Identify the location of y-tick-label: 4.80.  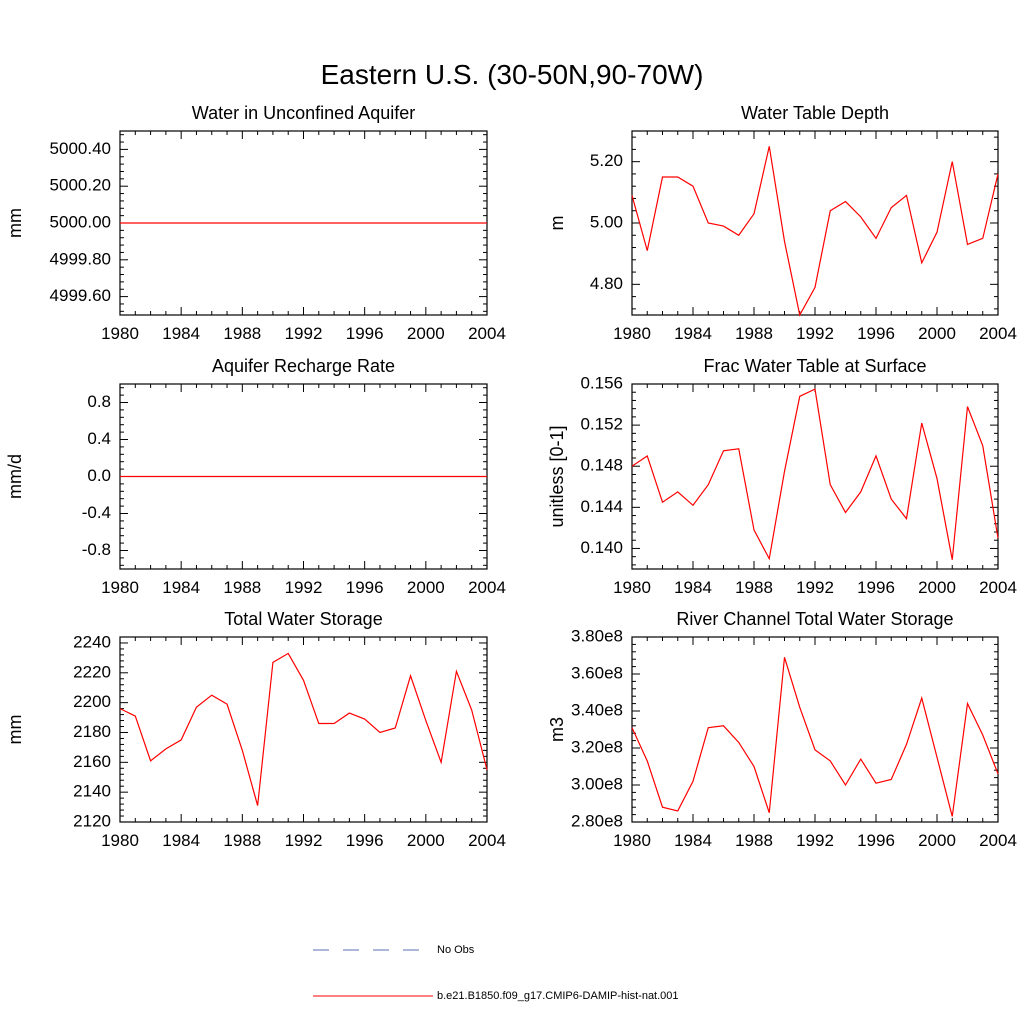
(606, 283).